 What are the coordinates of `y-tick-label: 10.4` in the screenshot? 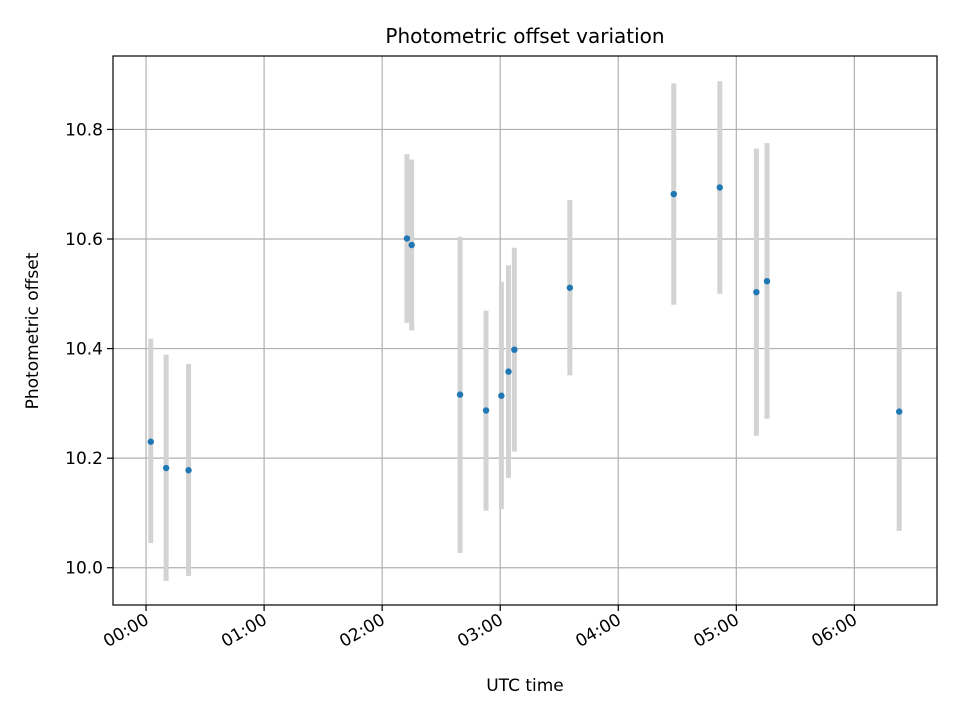 It's located at (84, 350).